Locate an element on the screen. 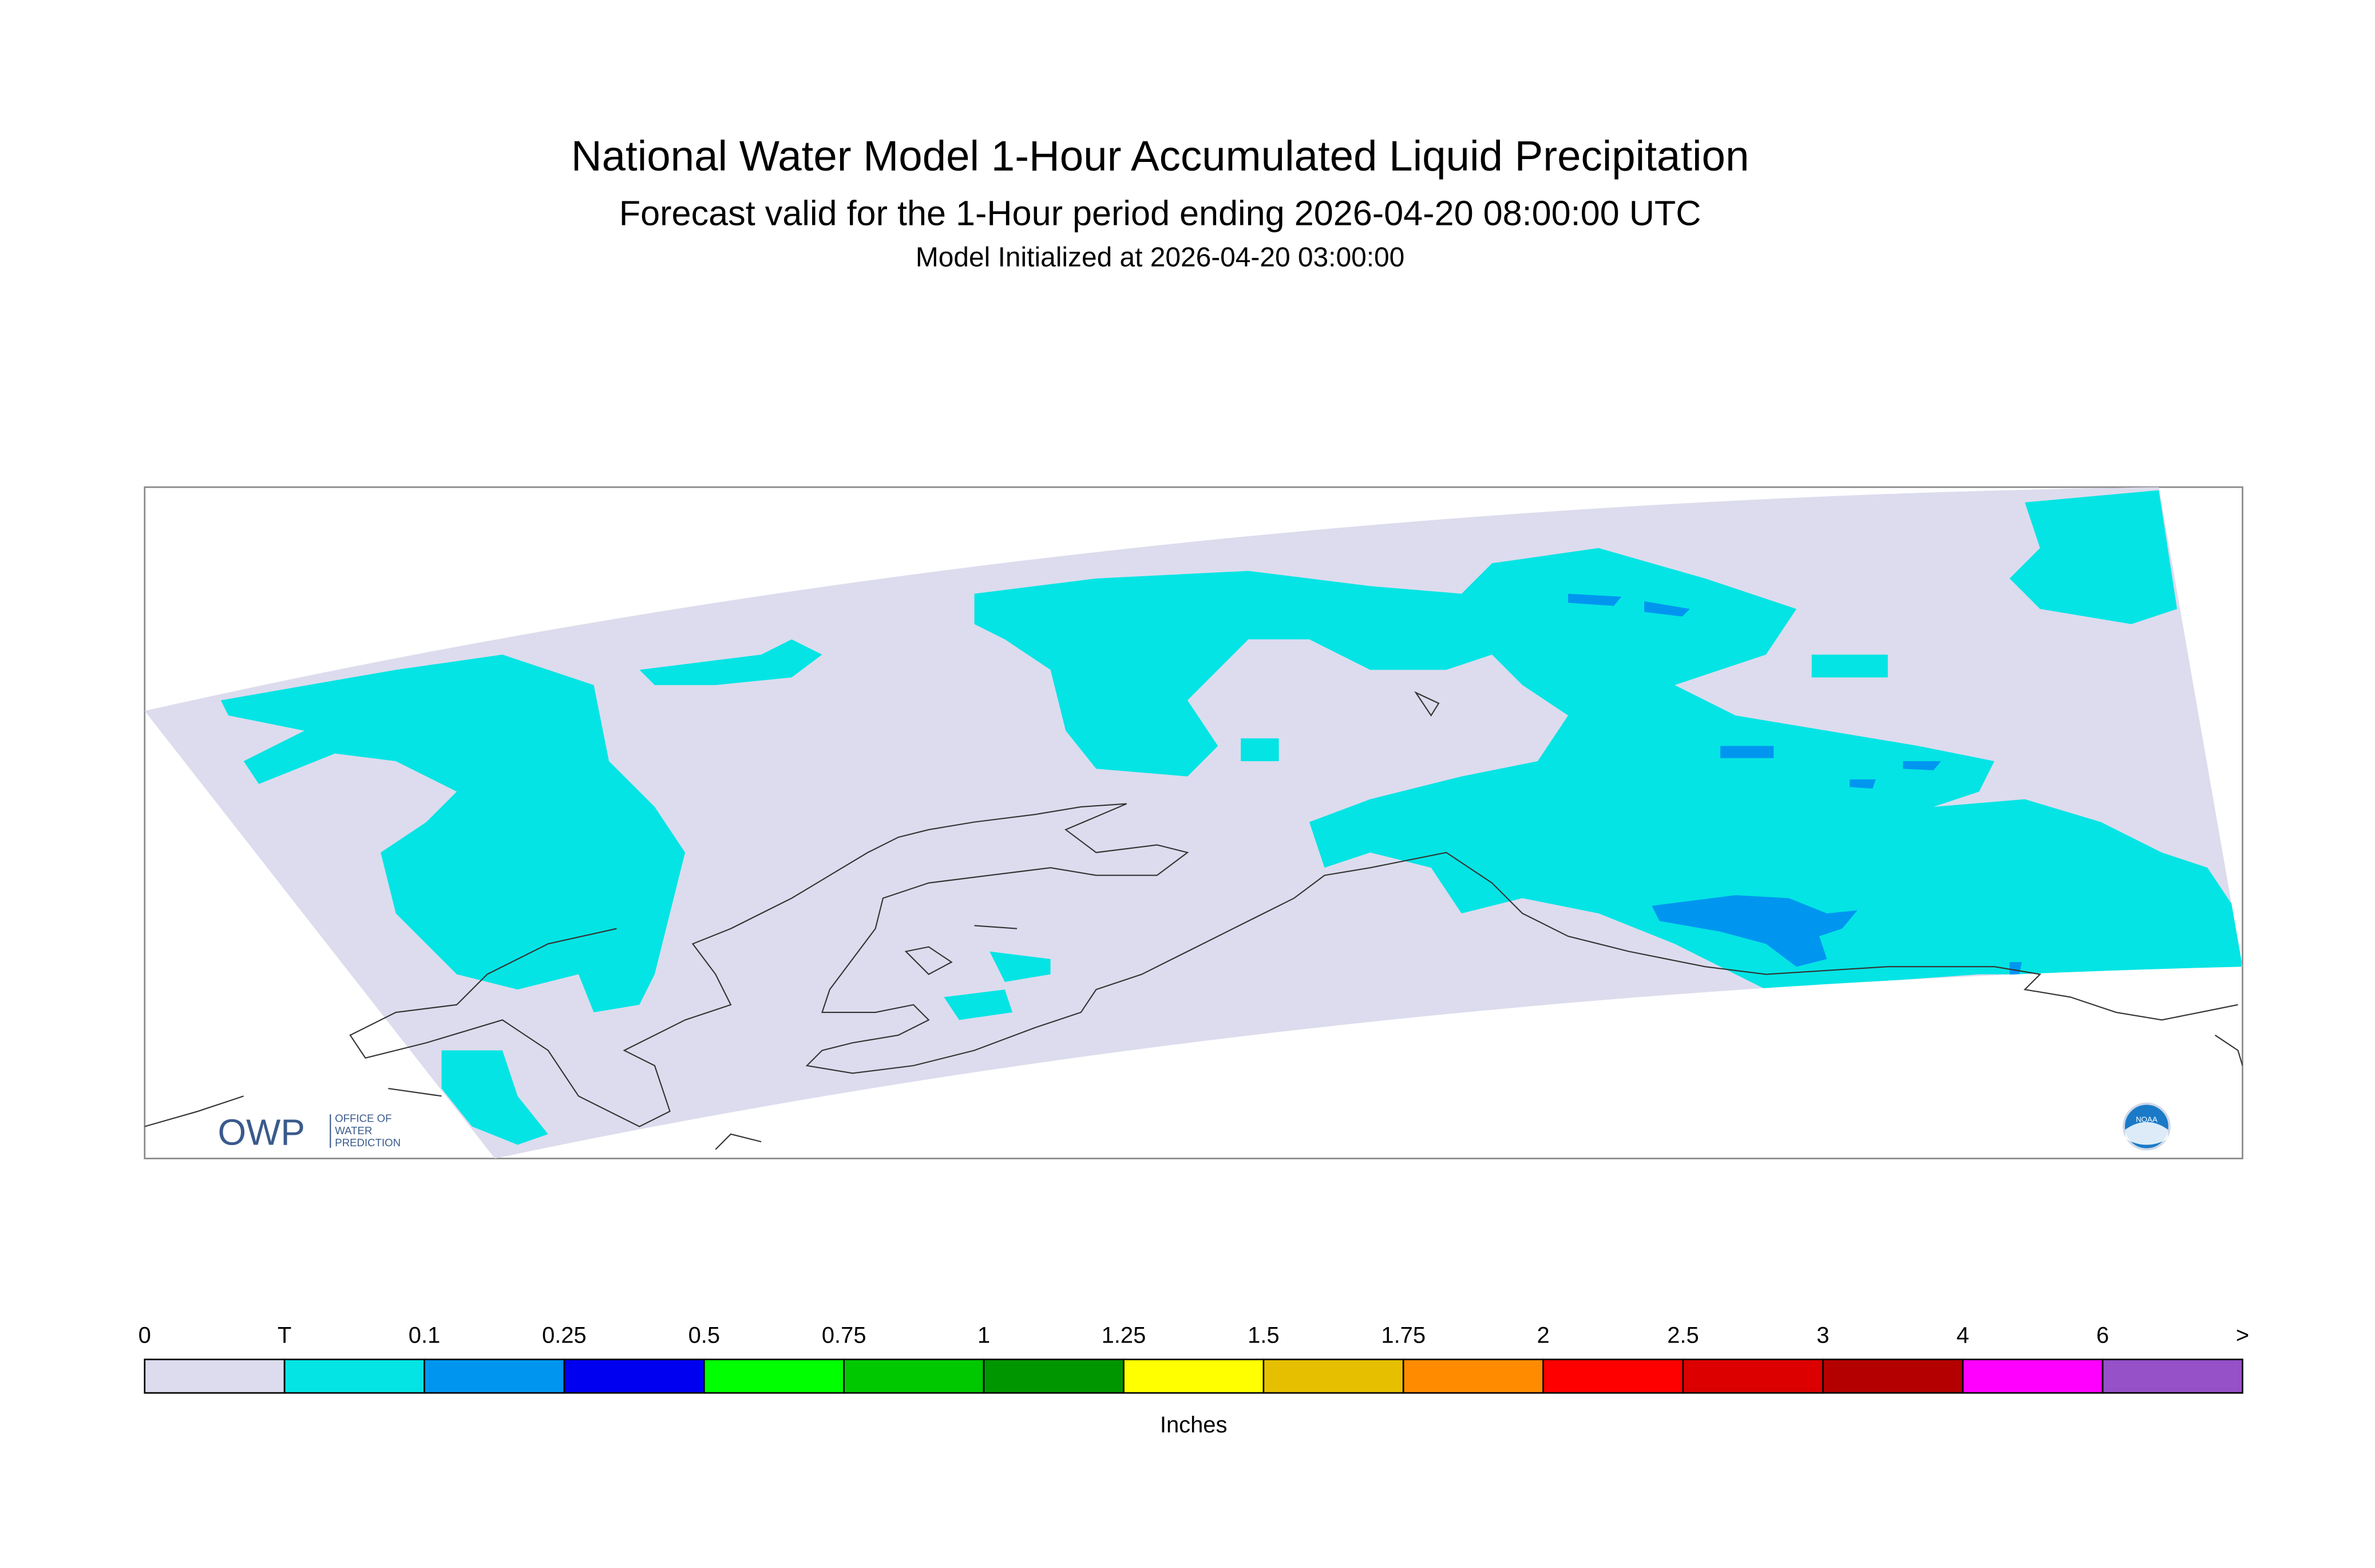 This screenshot has height=1568, width=2375. legend-label: 2 is located at coordinates (1543, 1335).